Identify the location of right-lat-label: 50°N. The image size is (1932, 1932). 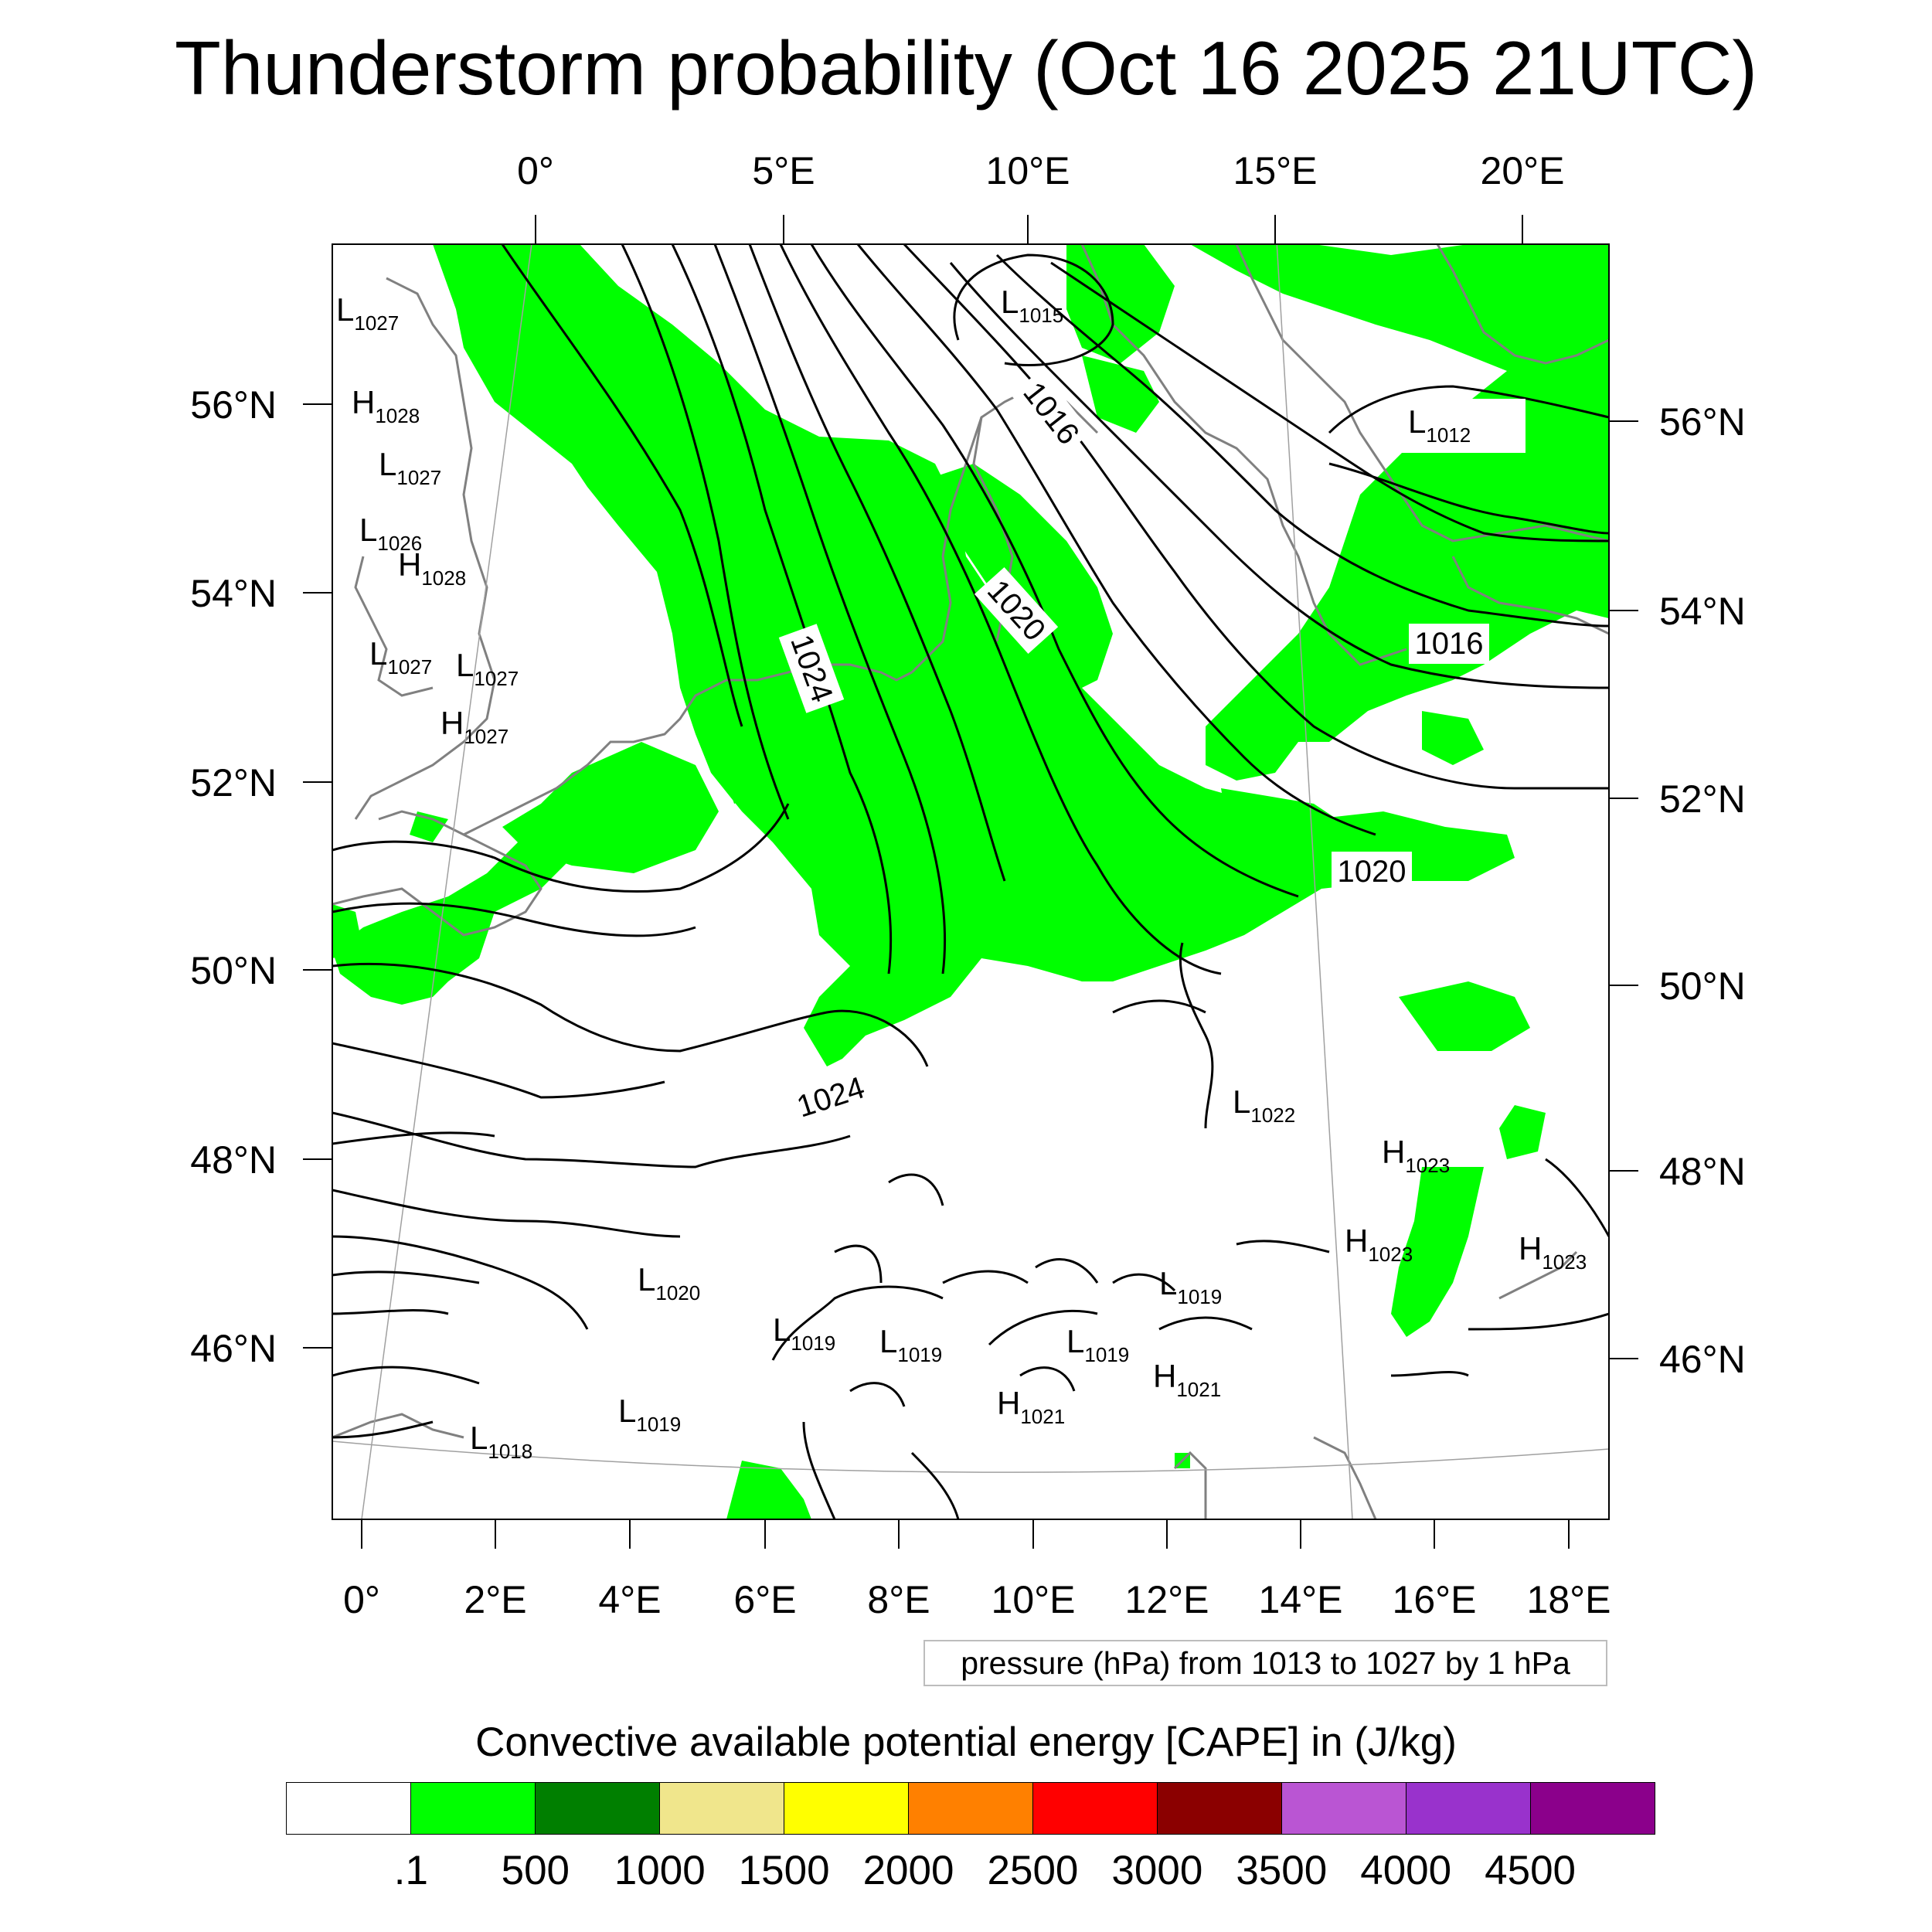
(1702, 986).